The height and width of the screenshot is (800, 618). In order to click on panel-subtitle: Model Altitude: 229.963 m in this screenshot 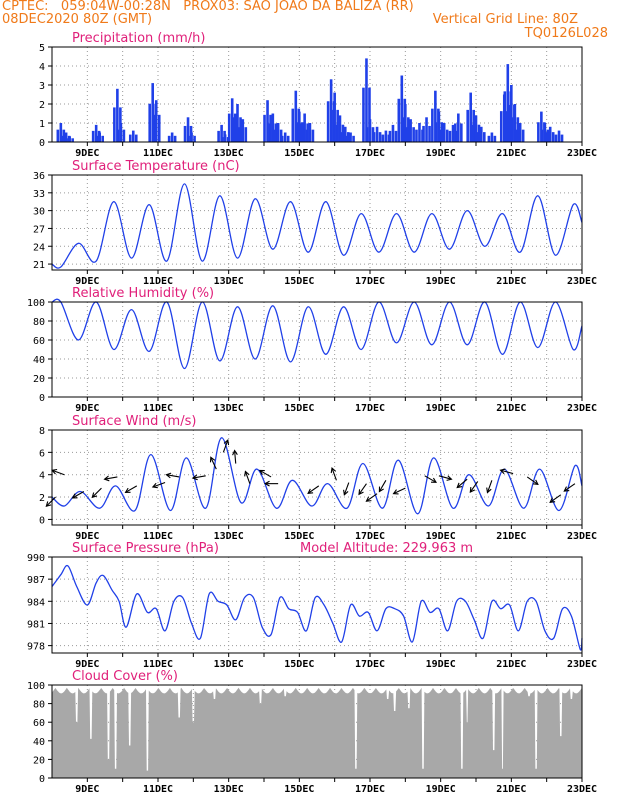, I will do `click(386, 548)`.